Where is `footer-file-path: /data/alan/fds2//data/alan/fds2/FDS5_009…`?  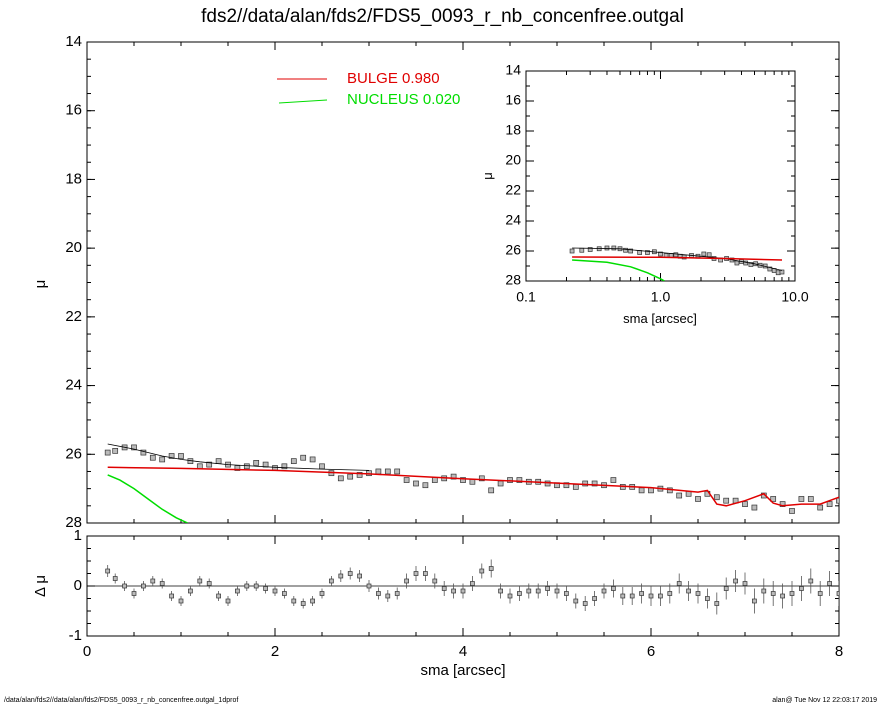
footer-file-path: /data/alan/fds2//data/alan/fds2/FDS5_009… is located at coordinates (121, 700).